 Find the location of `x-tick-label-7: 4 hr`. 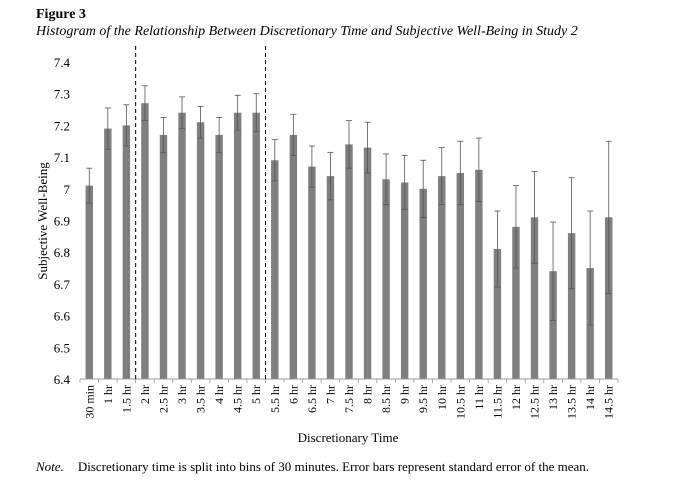

x-tick-label-7: 4 hr is located at coordinates (219, 394).